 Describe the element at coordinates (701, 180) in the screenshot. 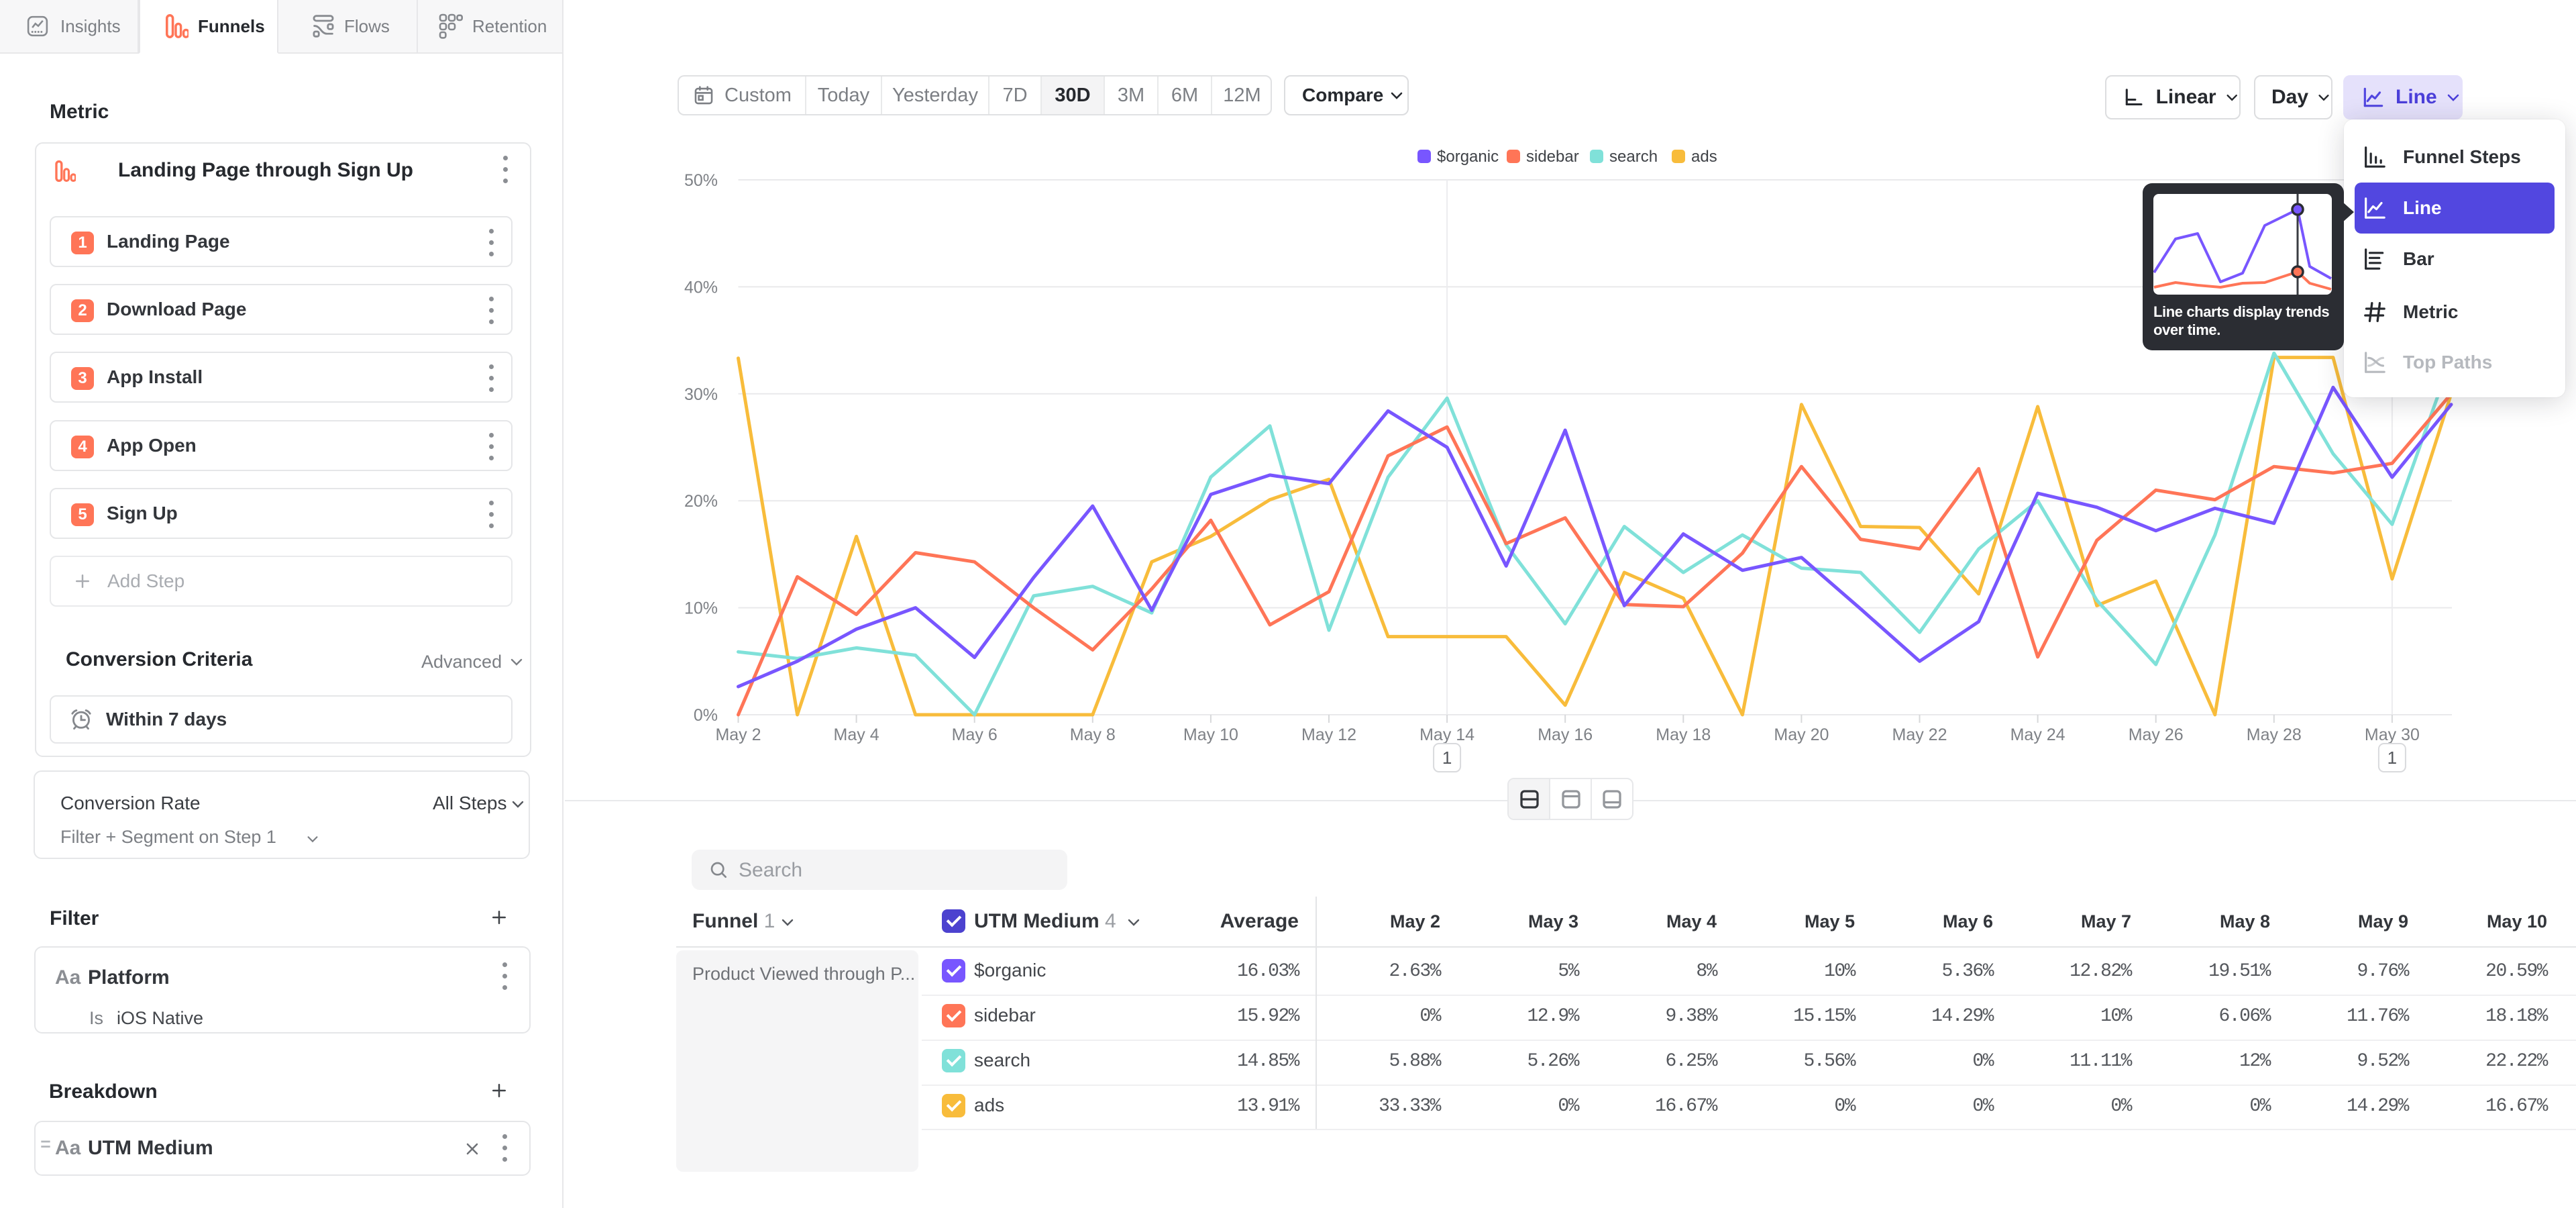

I see `svg-text: 50%` at that location.